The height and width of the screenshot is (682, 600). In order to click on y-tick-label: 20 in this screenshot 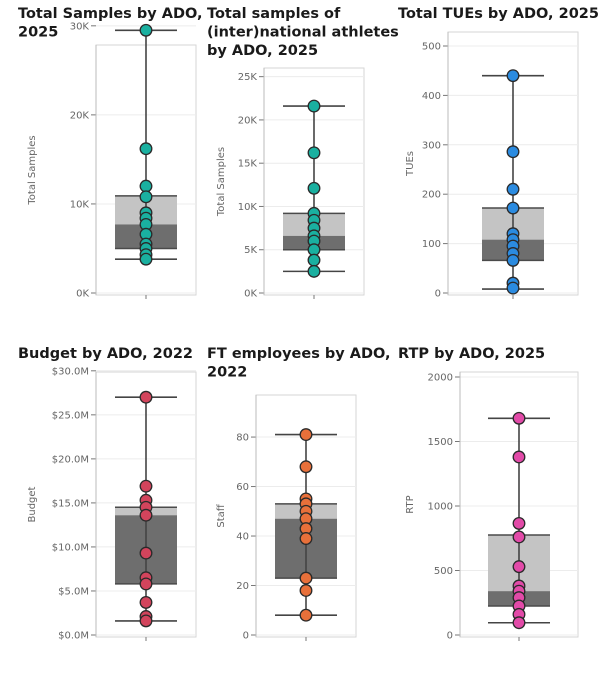, I will do `click(242, 586)`.